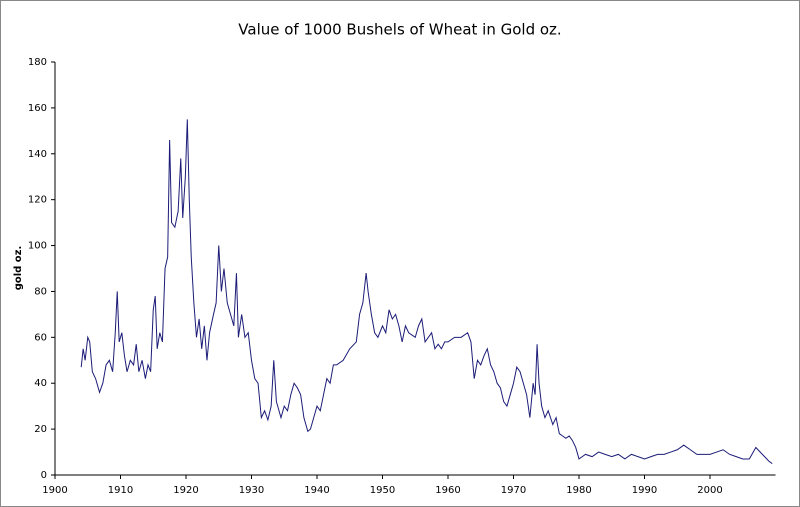  I want to click on x-tick-label: 1920, so click(185, 490).